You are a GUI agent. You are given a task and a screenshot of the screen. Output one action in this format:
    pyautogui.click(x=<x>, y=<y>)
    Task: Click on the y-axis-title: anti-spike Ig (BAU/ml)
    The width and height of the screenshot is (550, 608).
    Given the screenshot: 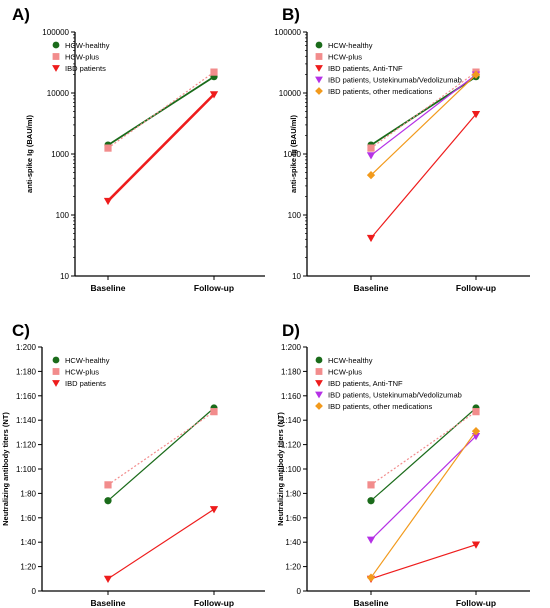 What is the action you would take?
    pyautogui.click(x=29, y=154)
    